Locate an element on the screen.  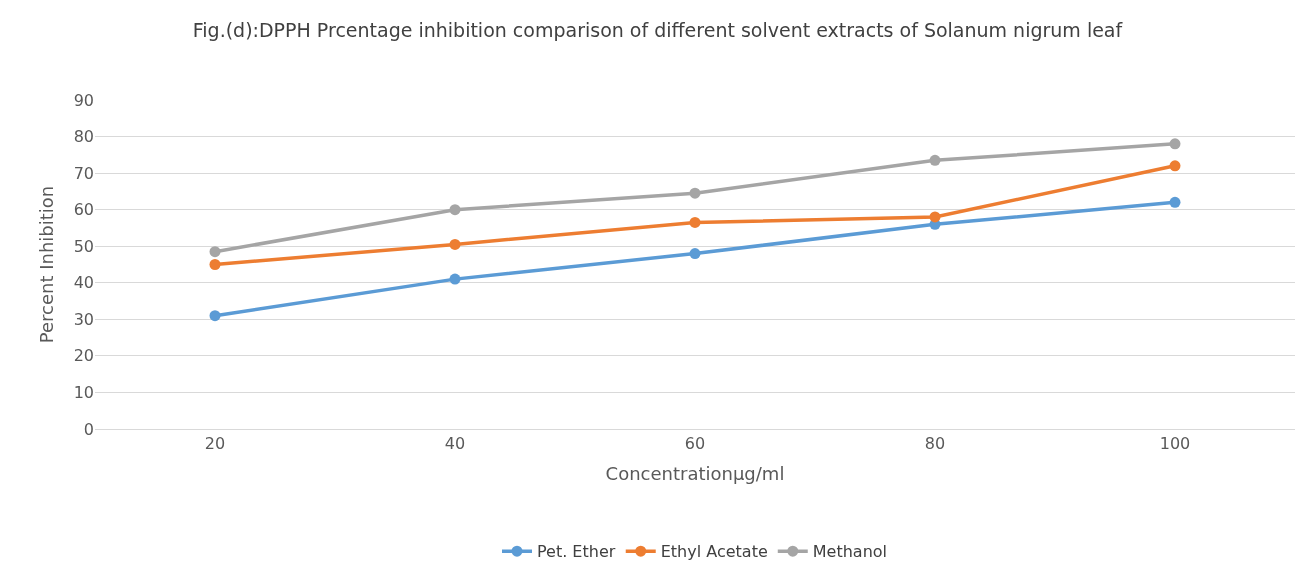
y-tick-label: 60 is located at coordinates (83, 210).